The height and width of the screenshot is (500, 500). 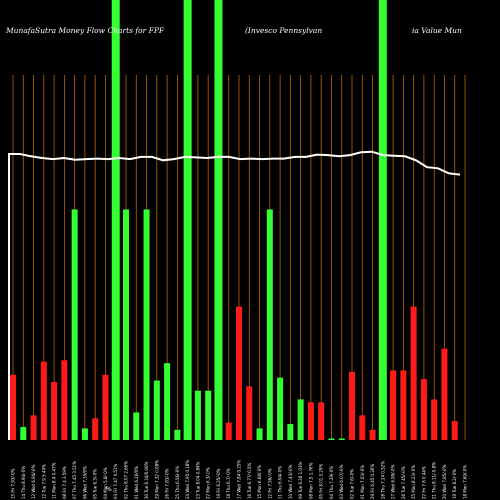 I want to click on date-tick-label: 03 Fri 7.47 0.51%, so click(x=115, y=481).